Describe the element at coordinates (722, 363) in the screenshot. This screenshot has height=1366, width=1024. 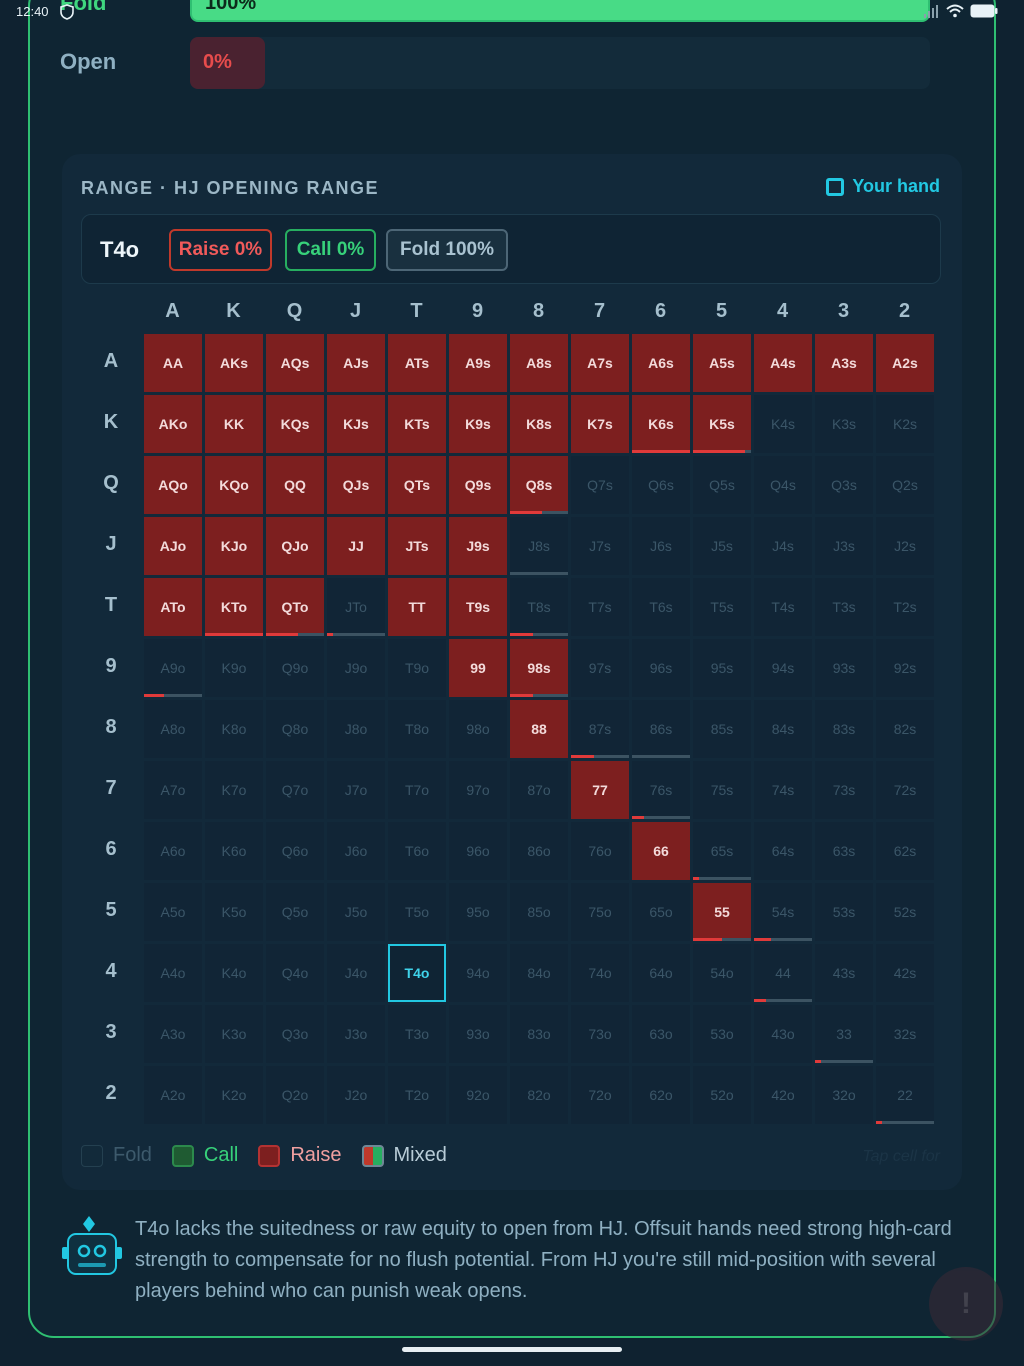
I see `hand-cell-A5s: A5s` at that location.